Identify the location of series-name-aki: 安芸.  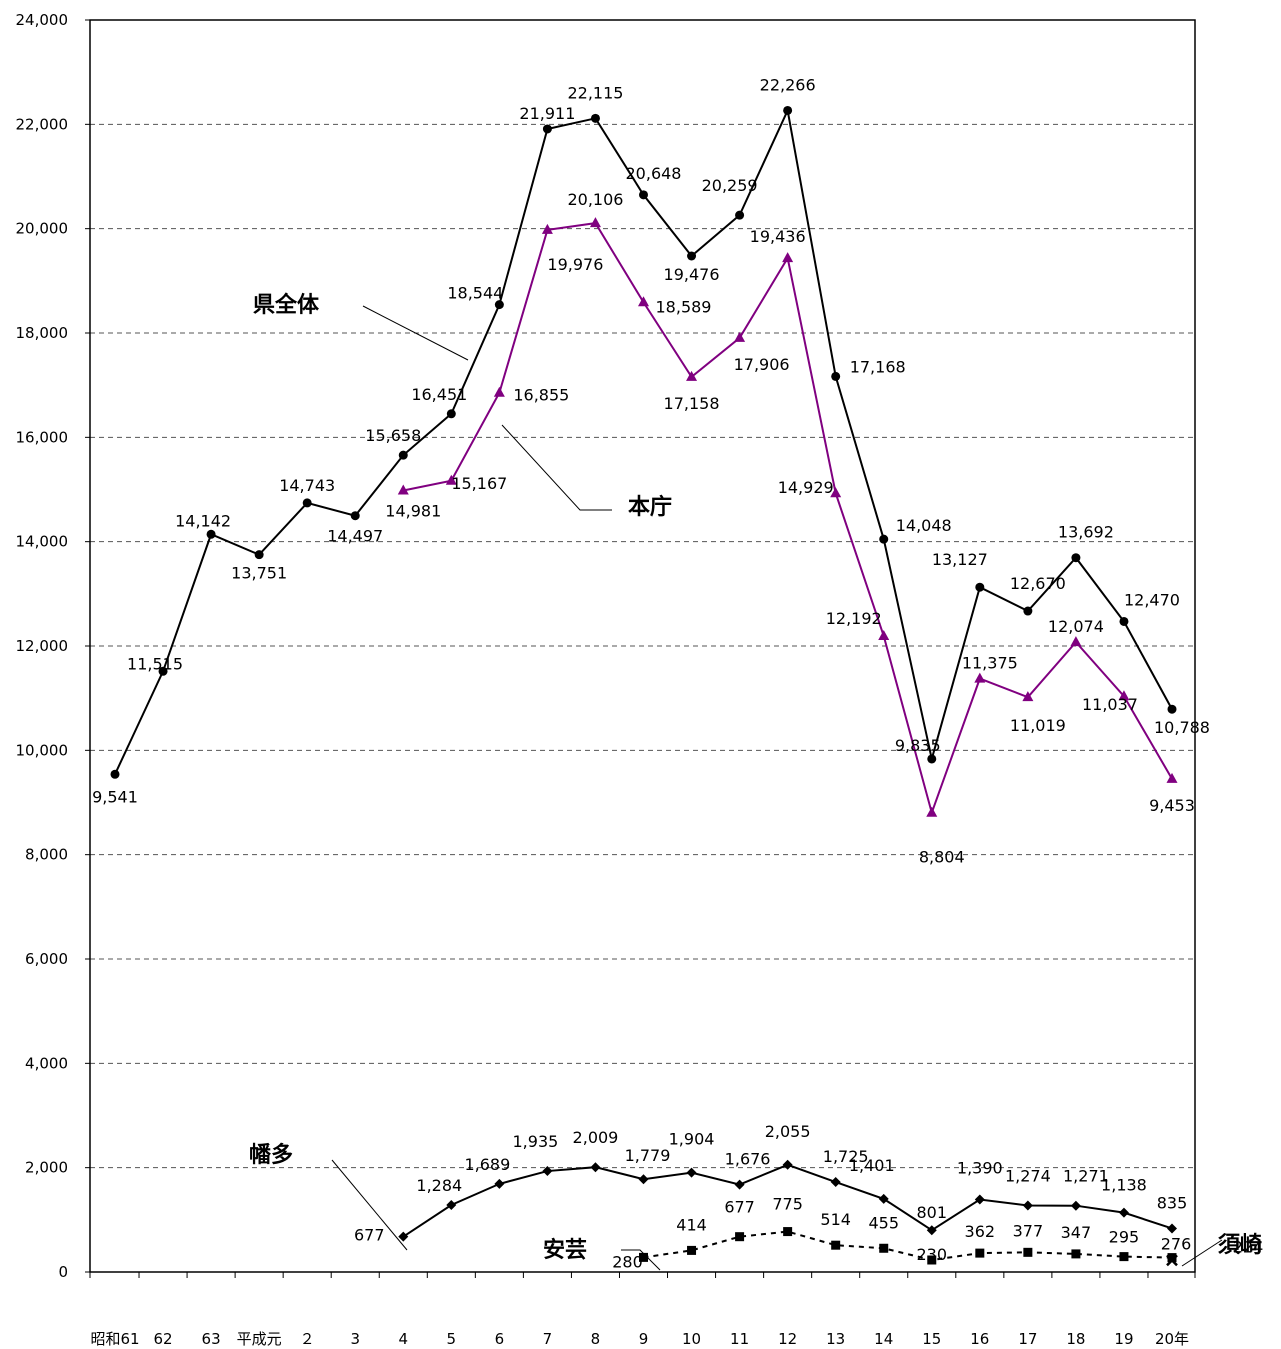
(565, 1250).